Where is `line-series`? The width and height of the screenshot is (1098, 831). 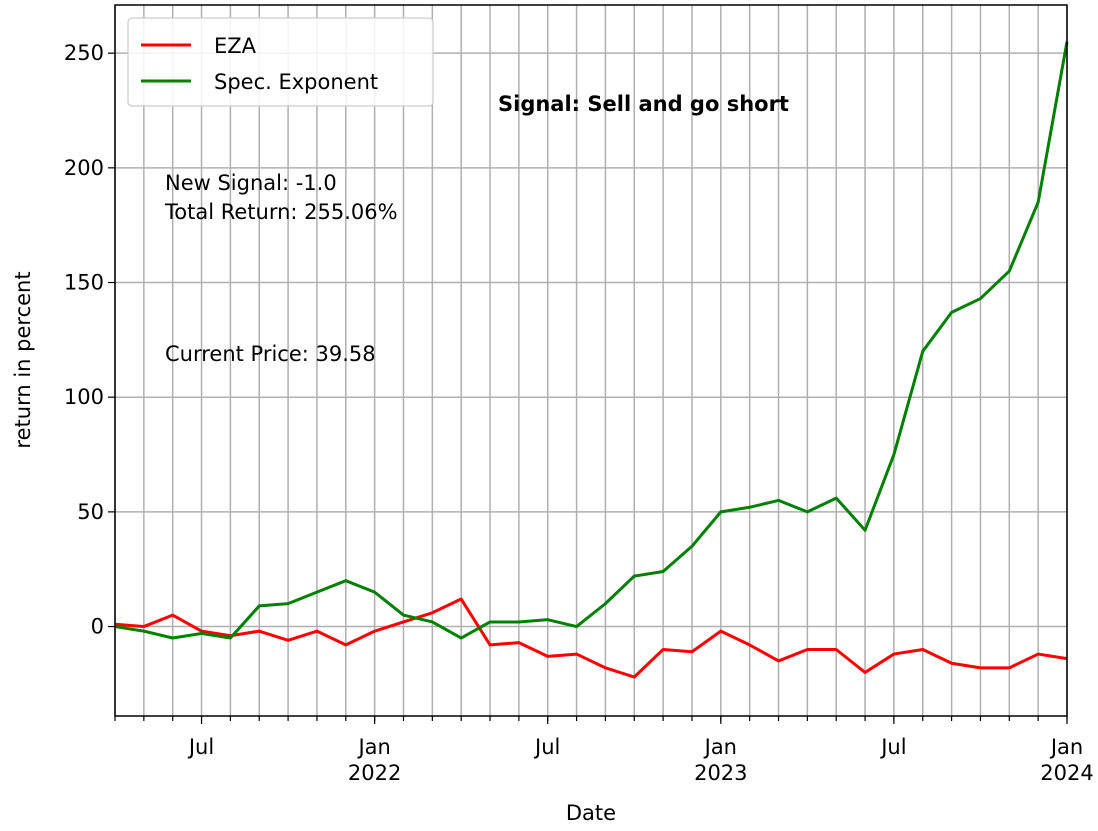 line-series is located at coordinates (591, 638).